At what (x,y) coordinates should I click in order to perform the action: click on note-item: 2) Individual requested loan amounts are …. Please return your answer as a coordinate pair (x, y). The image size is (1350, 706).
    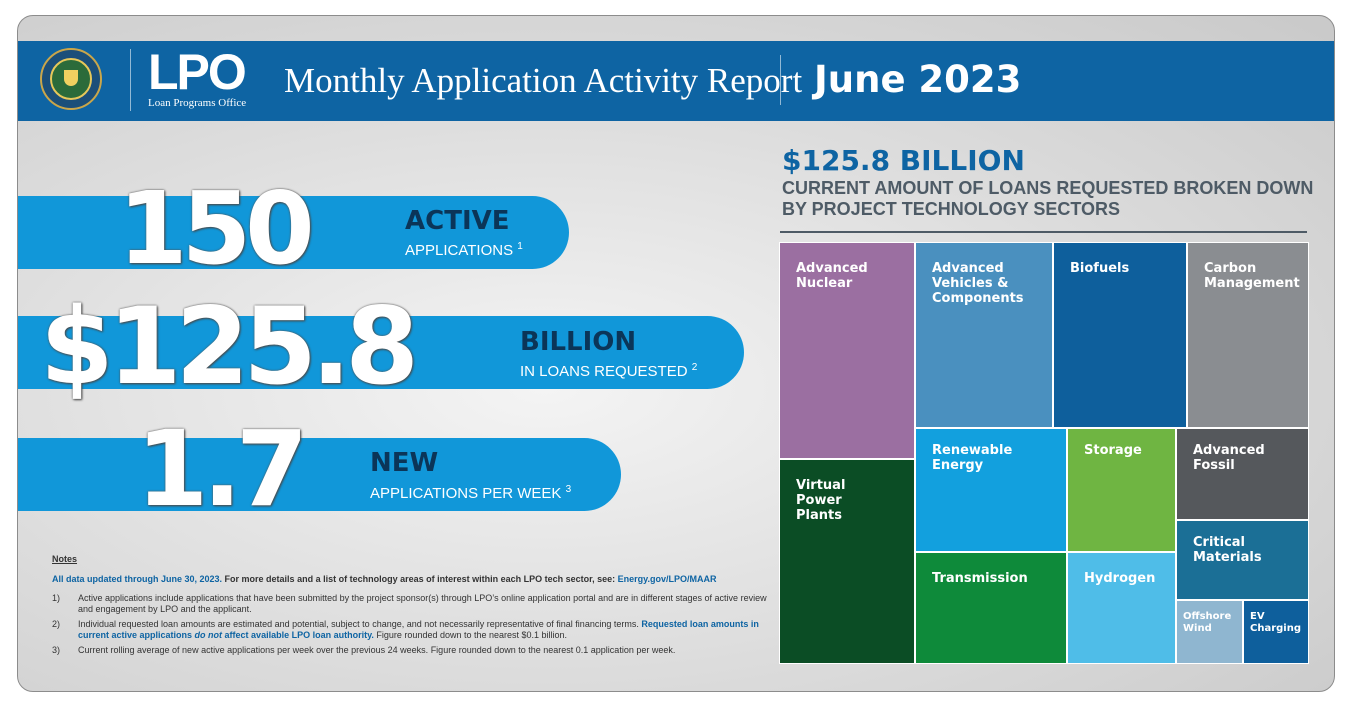
    Looking at the image, I should click on (405, 629).